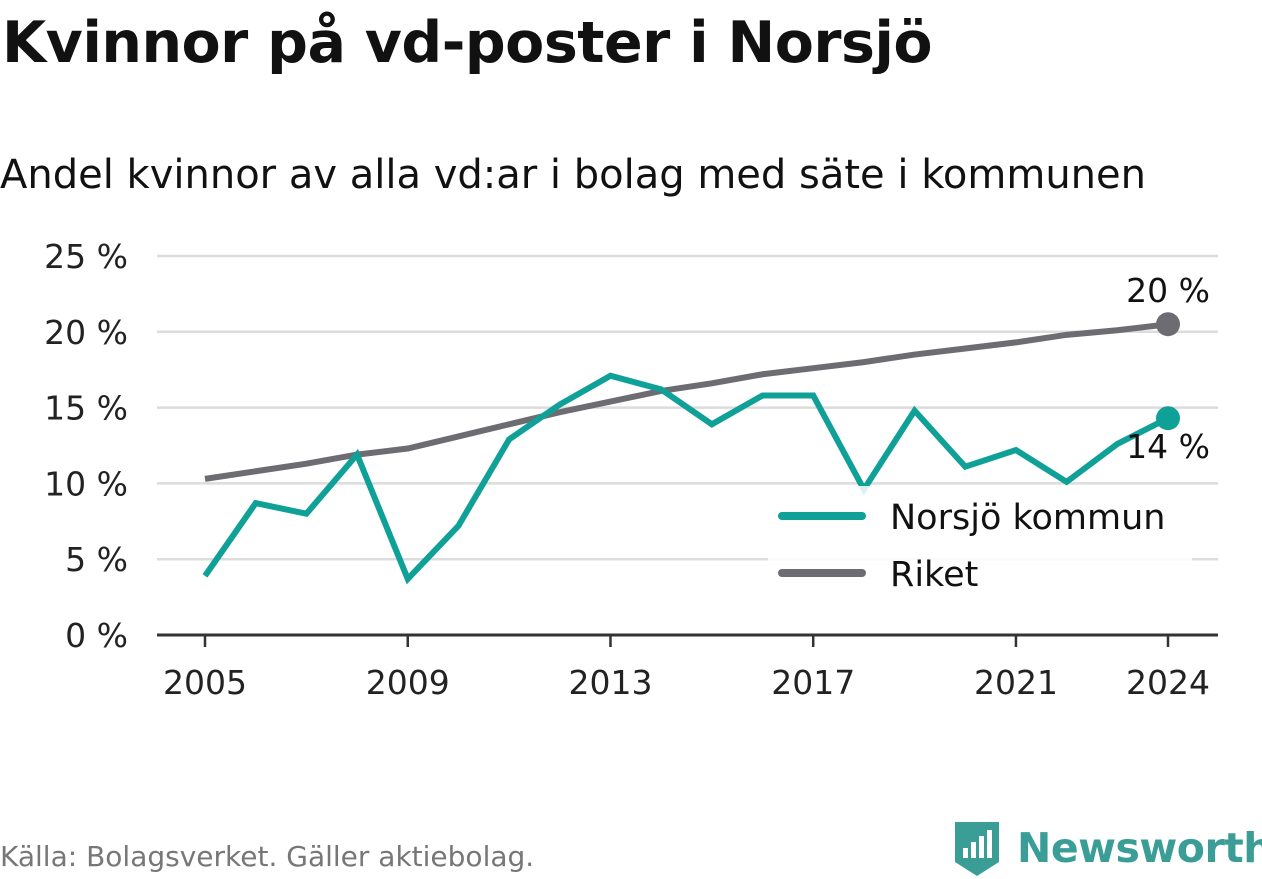  Describe the element at coordinates (1168, 682) in the screenshot. I see `x-tick-label: 2024` at that location.